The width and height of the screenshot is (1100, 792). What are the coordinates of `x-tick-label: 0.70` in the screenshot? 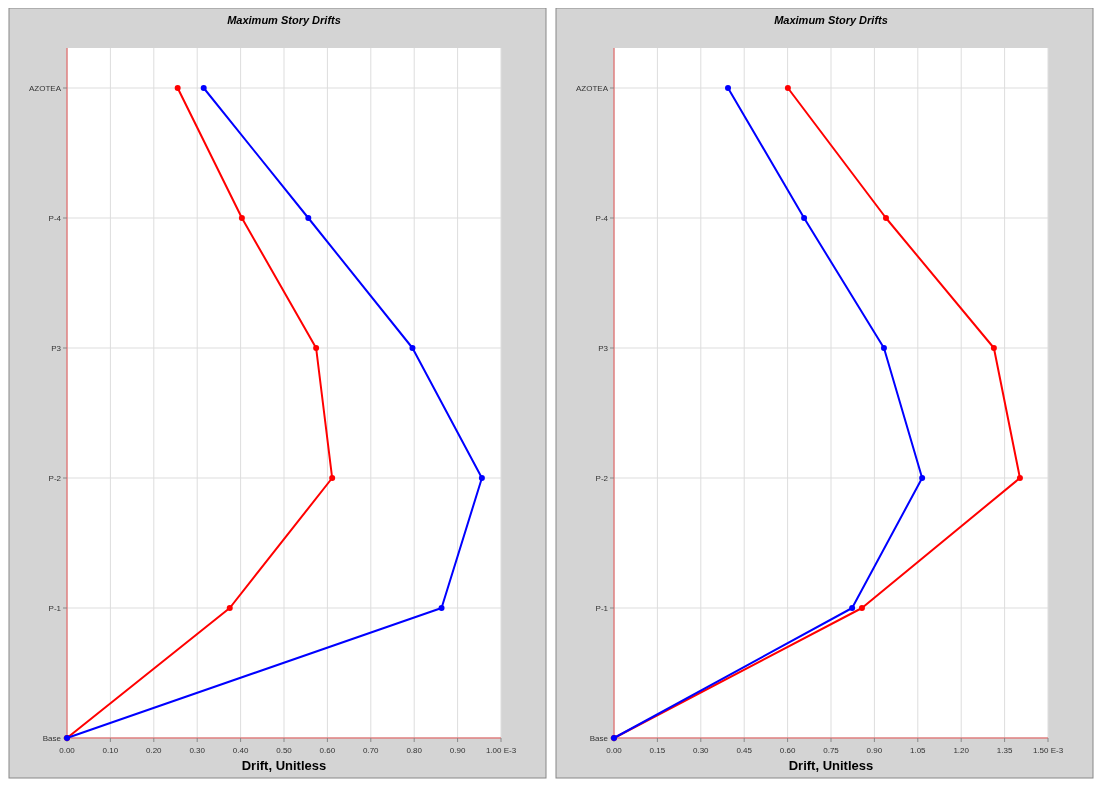 It's located at (371, 750).